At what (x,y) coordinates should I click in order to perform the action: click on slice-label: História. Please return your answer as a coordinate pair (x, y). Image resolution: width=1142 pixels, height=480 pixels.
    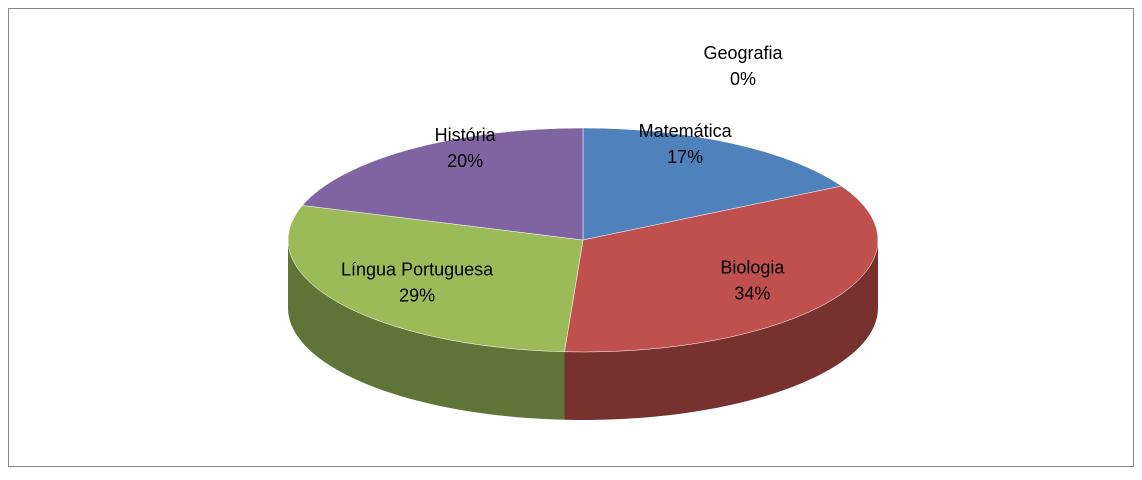
    Looking at the image, I should click on (466, 135).